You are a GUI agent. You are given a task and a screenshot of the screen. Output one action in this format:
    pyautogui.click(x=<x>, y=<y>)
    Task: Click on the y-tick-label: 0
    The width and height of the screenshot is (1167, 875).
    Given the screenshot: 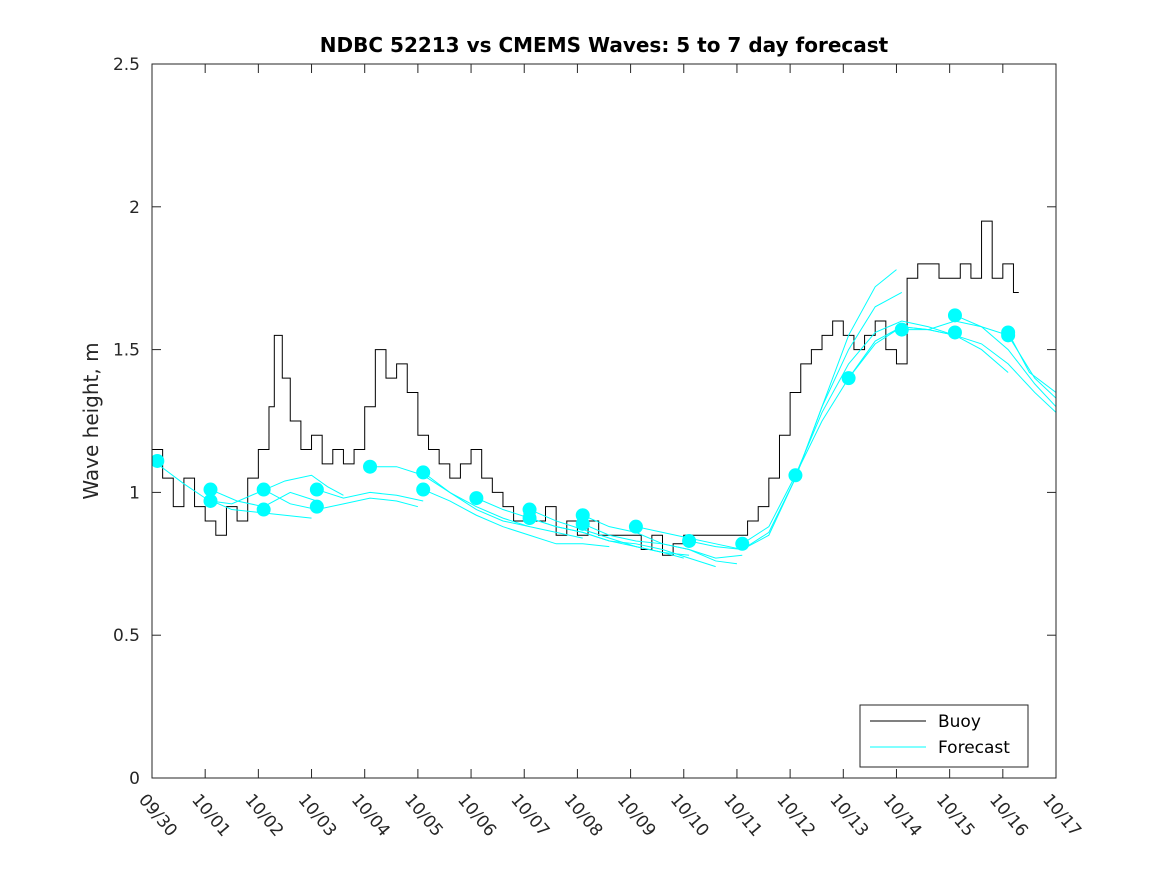 What is the action you would take?
    pyautogui.click(x=134, y=779)
    